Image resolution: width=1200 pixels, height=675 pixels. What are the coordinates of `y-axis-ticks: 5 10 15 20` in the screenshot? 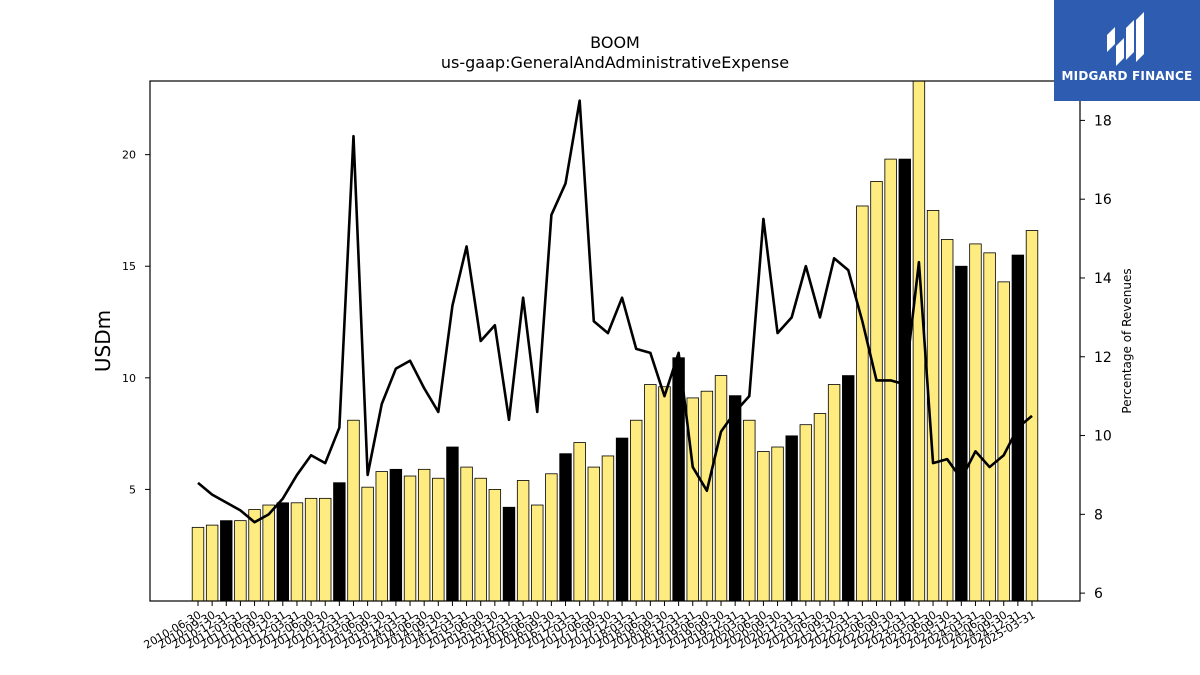 It's located at (136, 322).